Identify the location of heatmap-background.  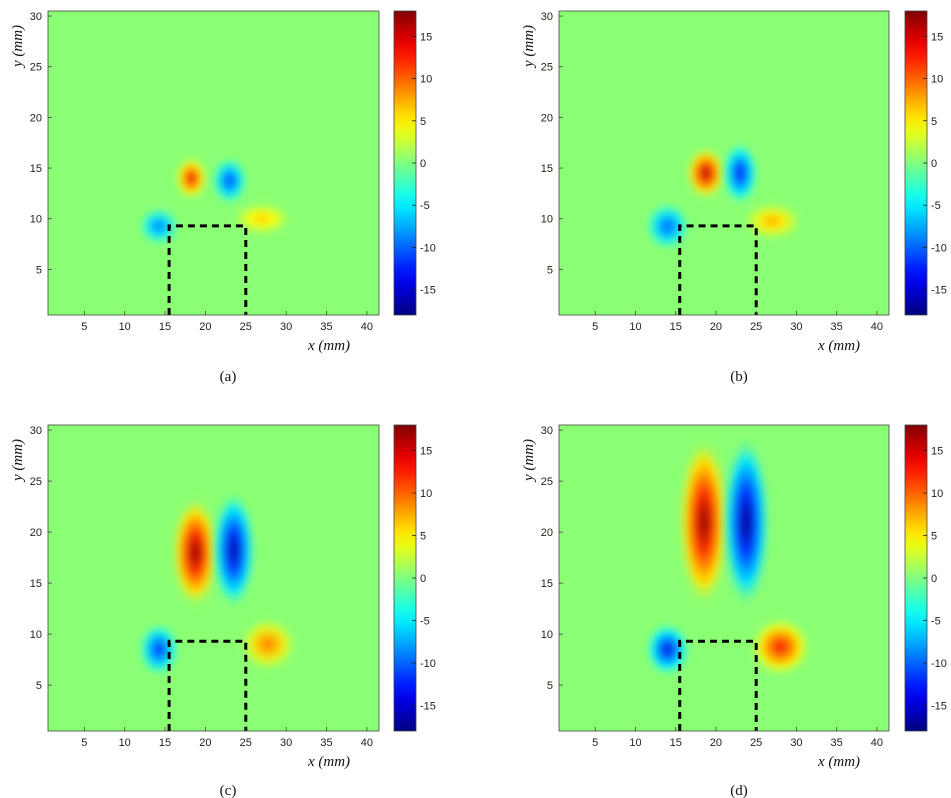
(213, 163).